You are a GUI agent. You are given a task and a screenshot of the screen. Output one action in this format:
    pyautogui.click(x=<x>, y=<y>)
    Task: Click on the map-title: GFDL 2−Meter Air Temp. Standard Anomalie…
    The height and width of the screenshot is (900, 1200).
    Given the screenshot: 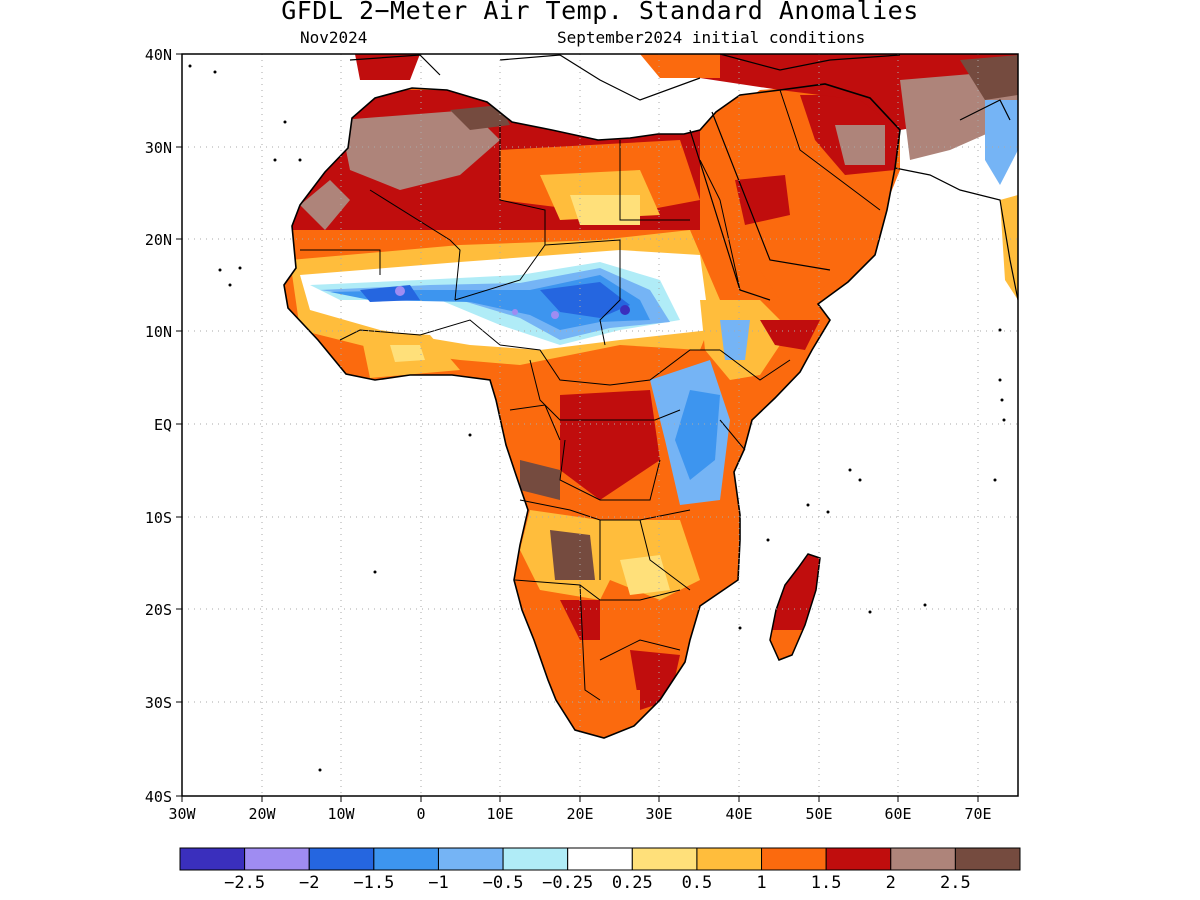 What is the action you would take?
    pyautogui.click(x=600, y=12)
    